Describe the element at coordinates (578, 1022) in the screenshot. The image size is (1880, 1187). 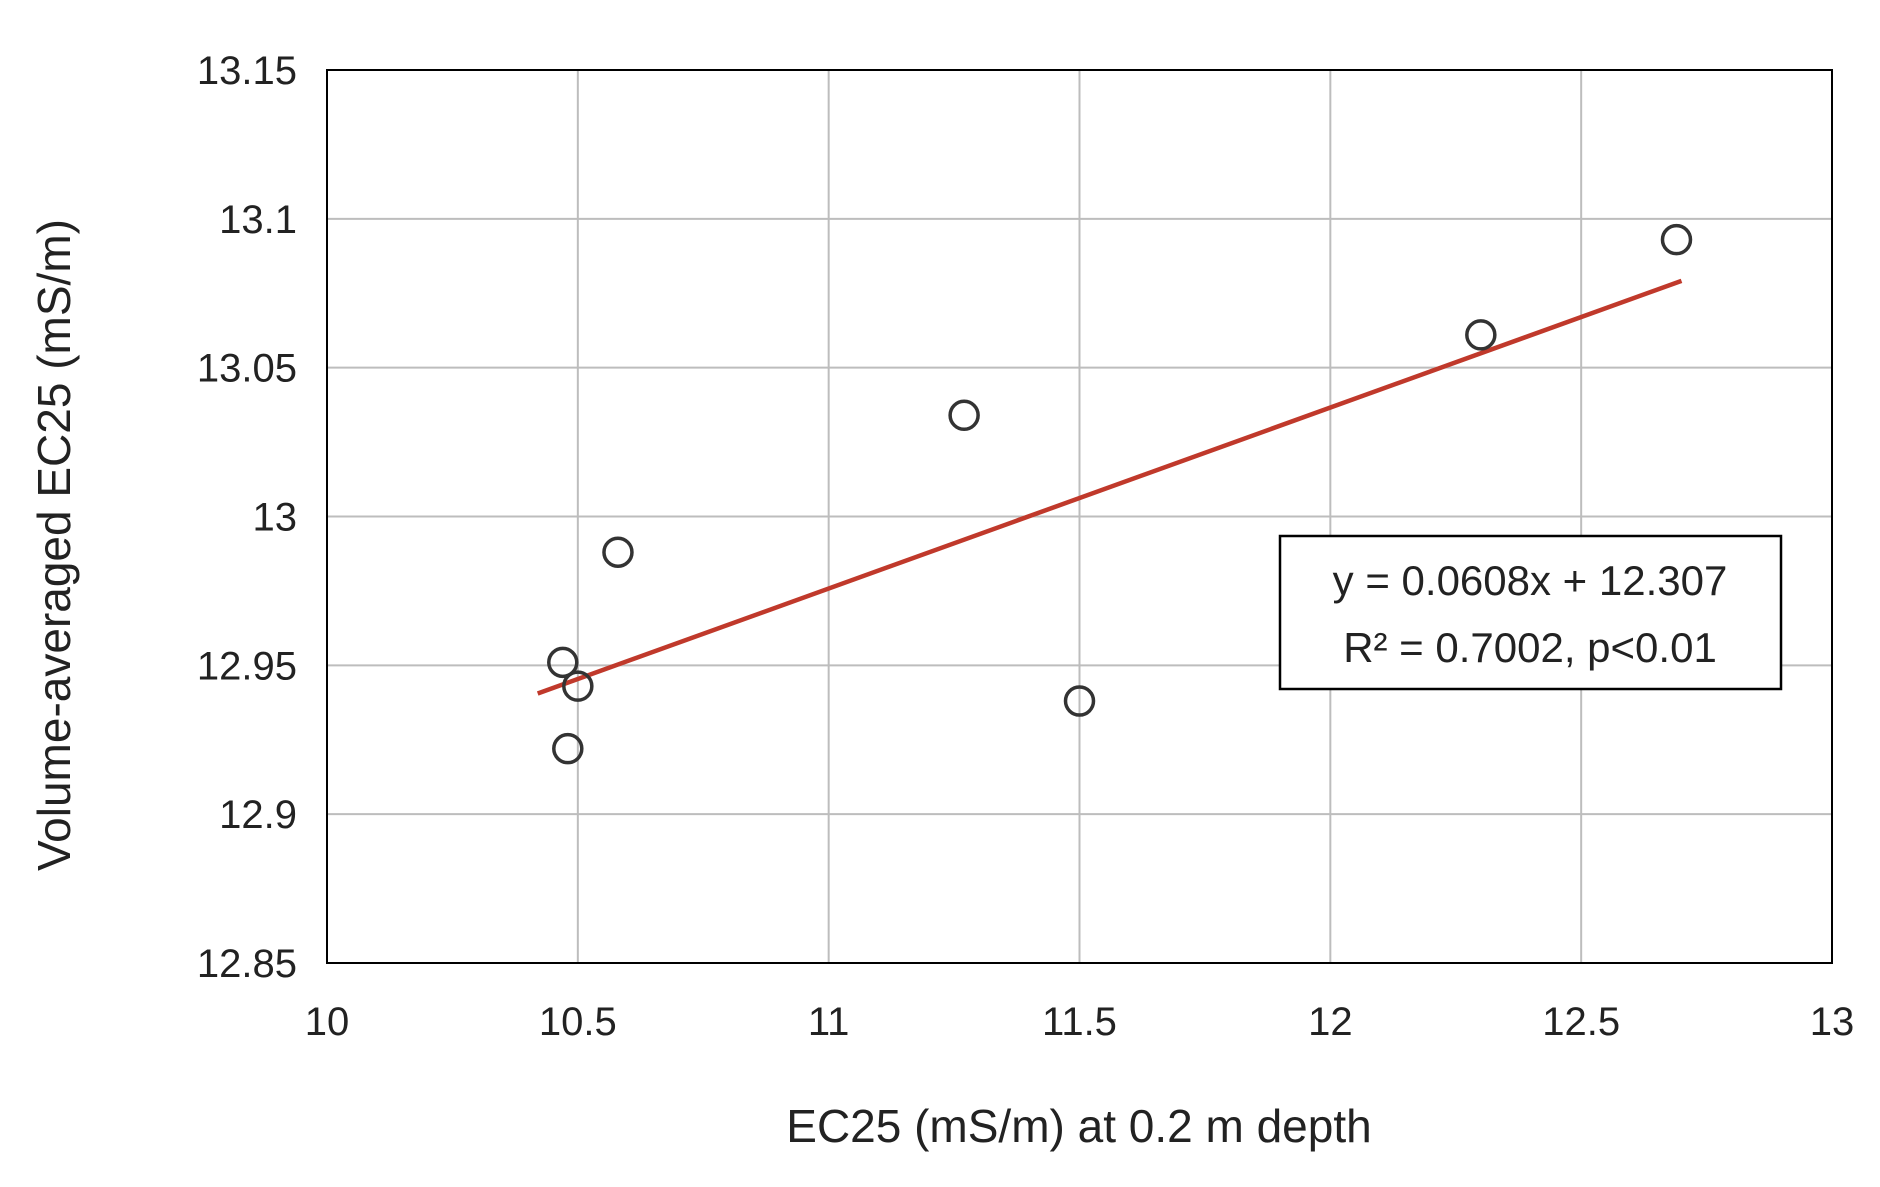
I see `x-tick-label: 10.5` at that location.